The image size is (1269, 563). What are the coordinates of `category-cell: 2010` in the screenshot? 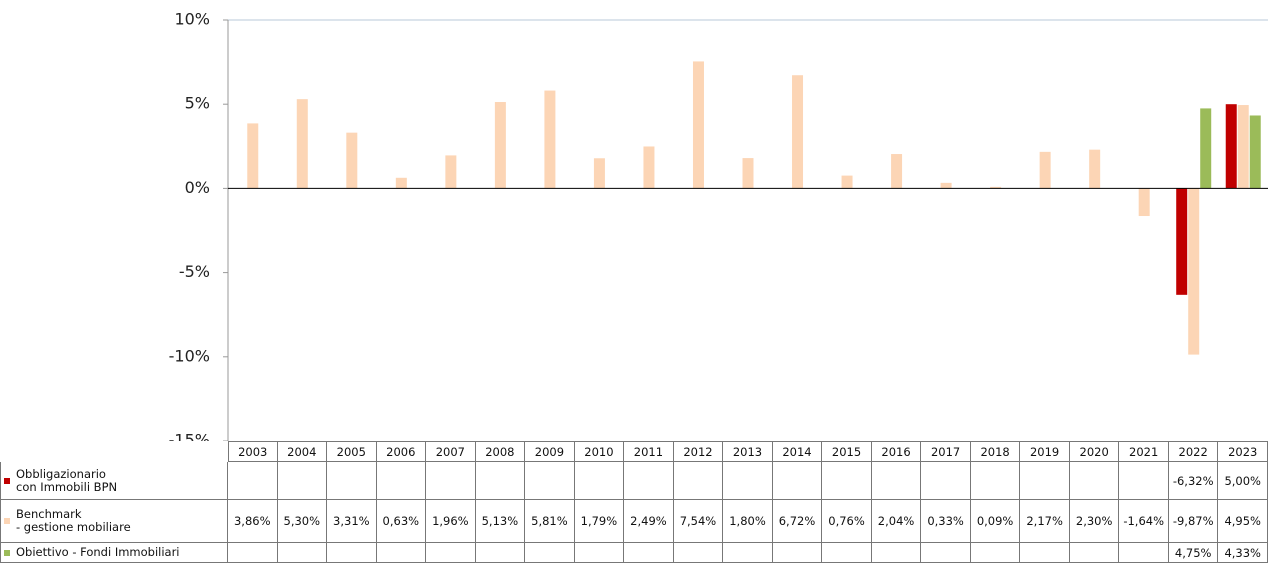 It's located at (599, 451).